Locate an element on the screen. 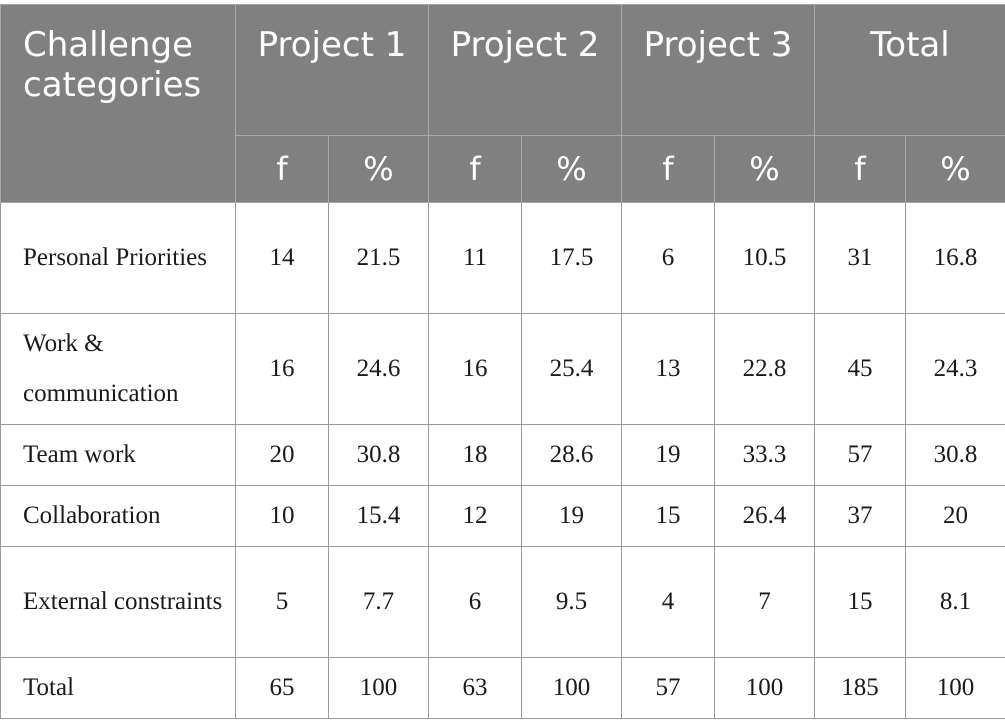 This screenshot has width=1005, height=720. table-cell: 11 is located at coordinates (475, 258).